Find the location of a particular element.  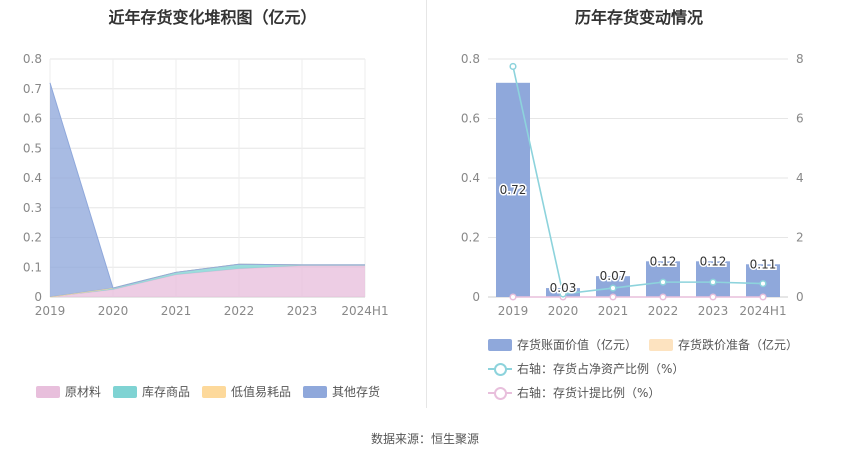

legend-item-low-value-consumables: 低值易耗品 is located at coordinates (246, 391).